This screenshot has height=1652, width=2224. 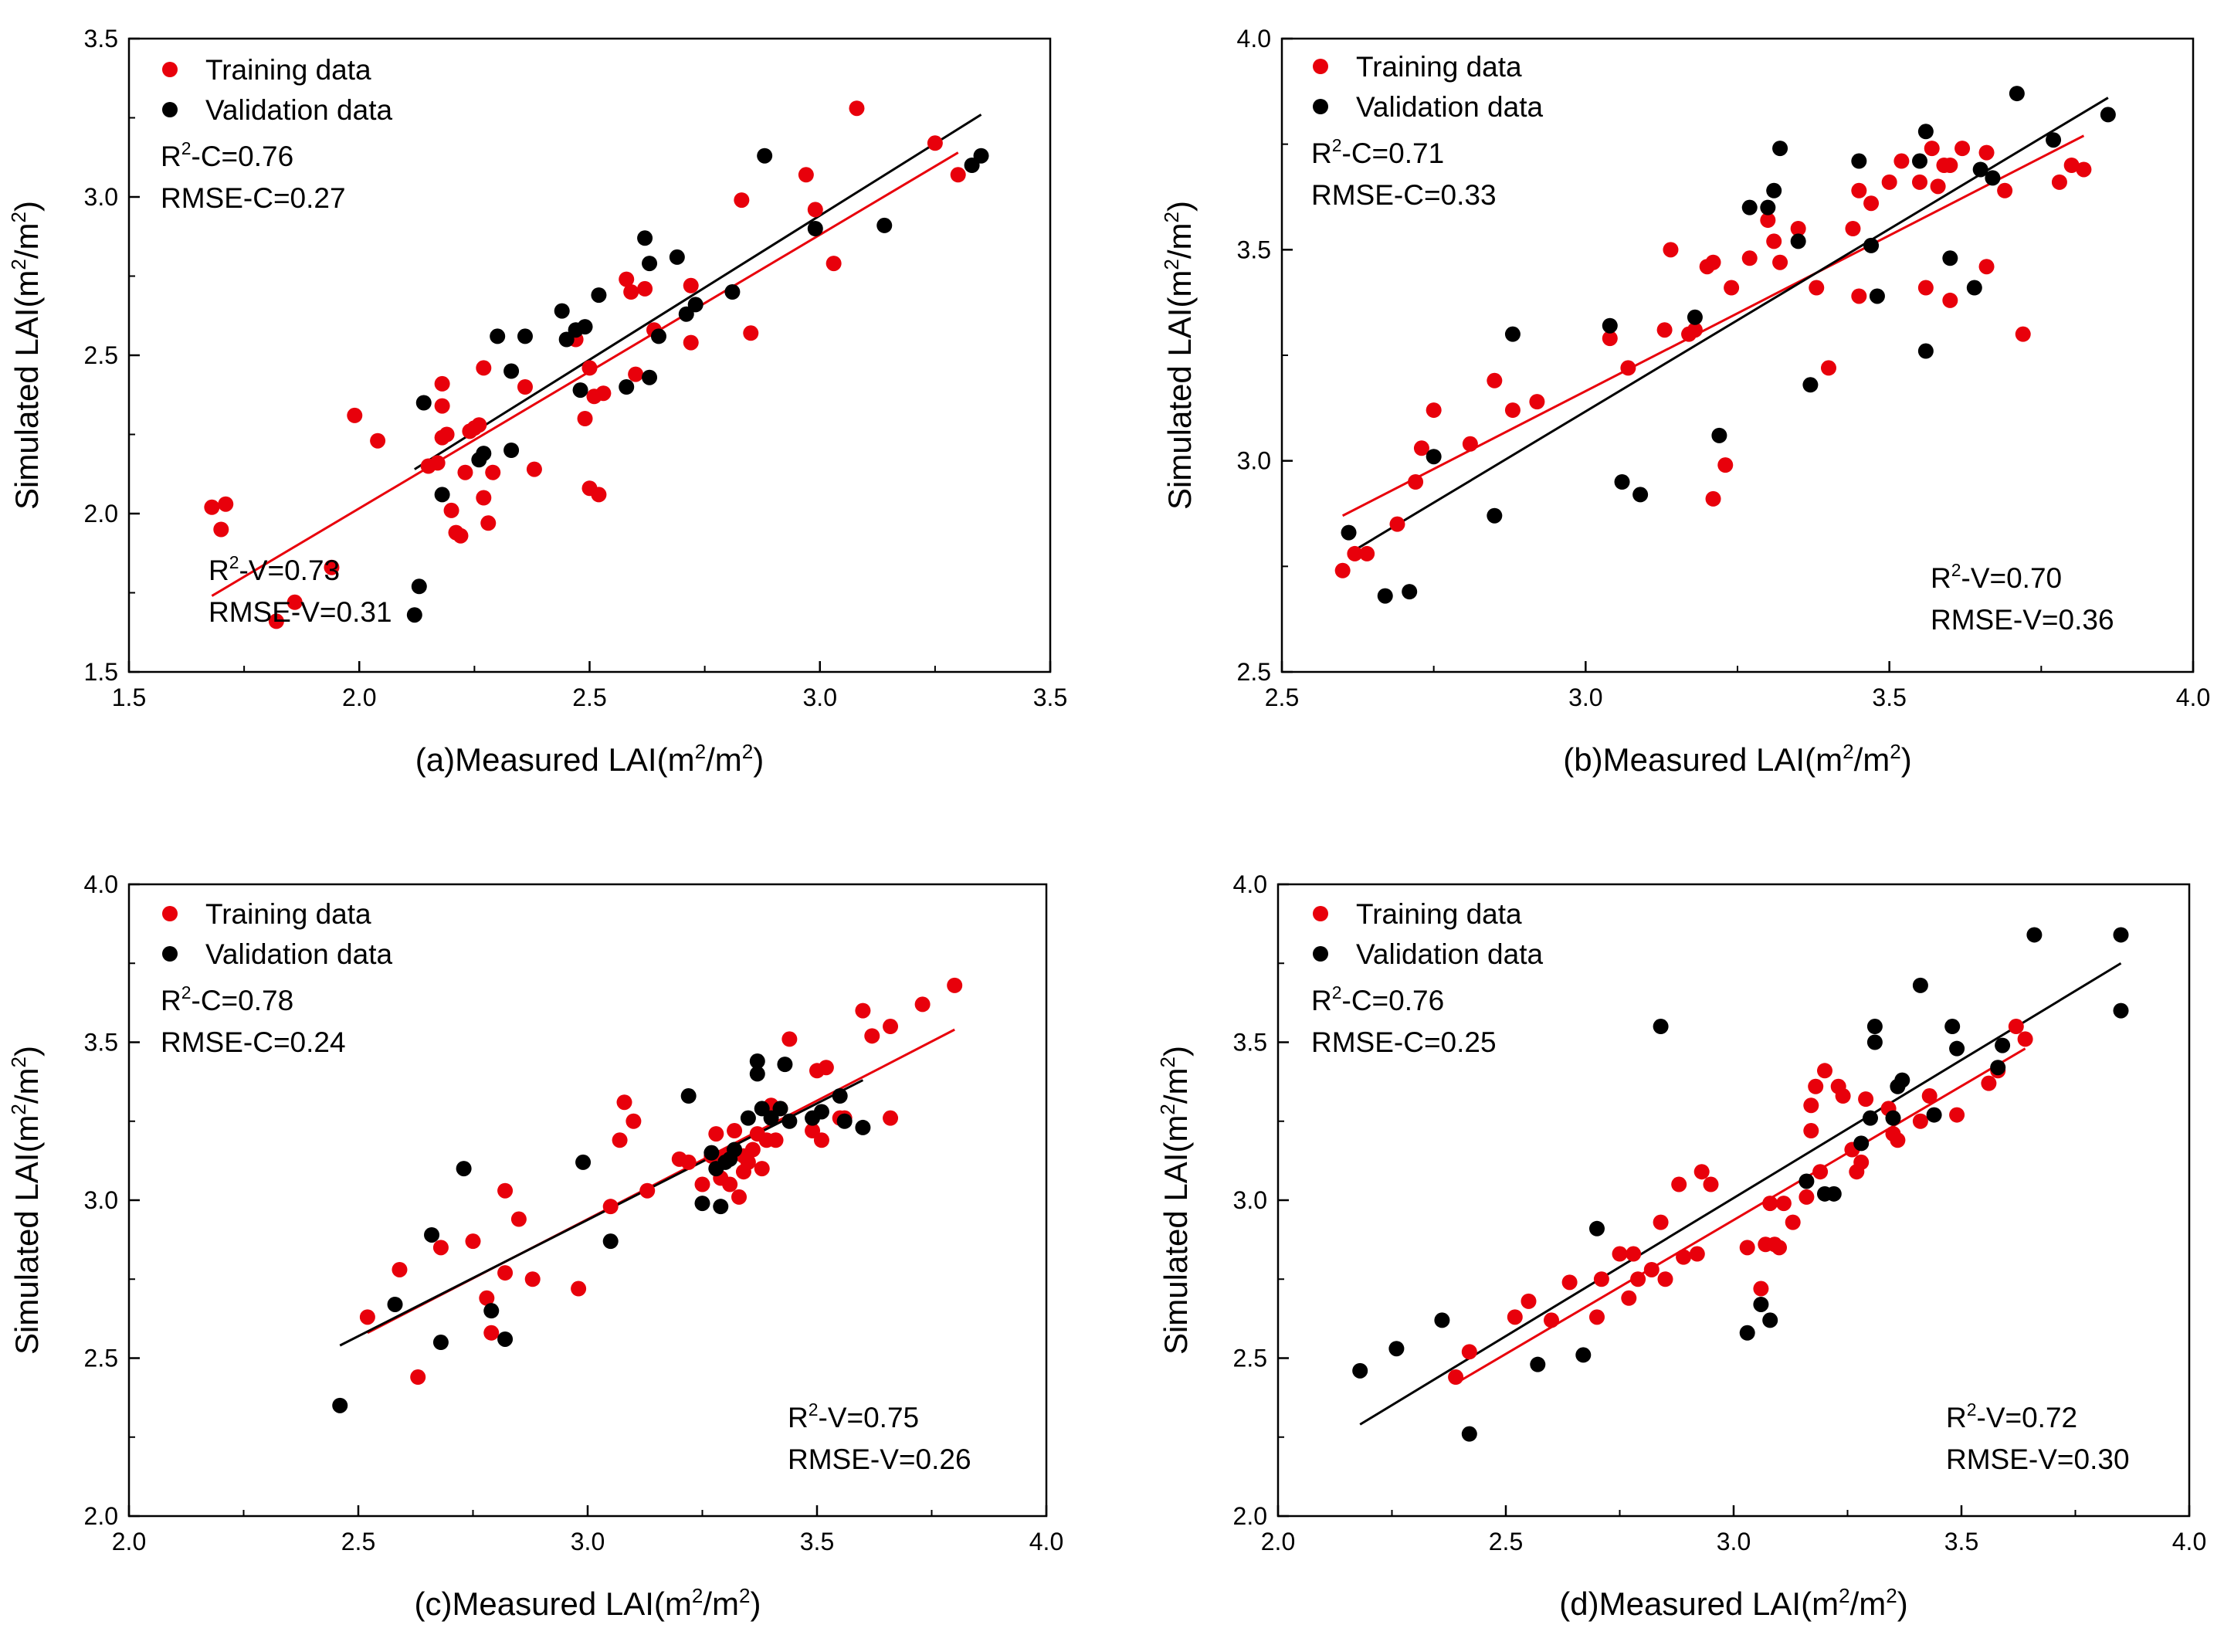 I want to click on x-tick-label: 3.5, so click(x=1961, y=1541).